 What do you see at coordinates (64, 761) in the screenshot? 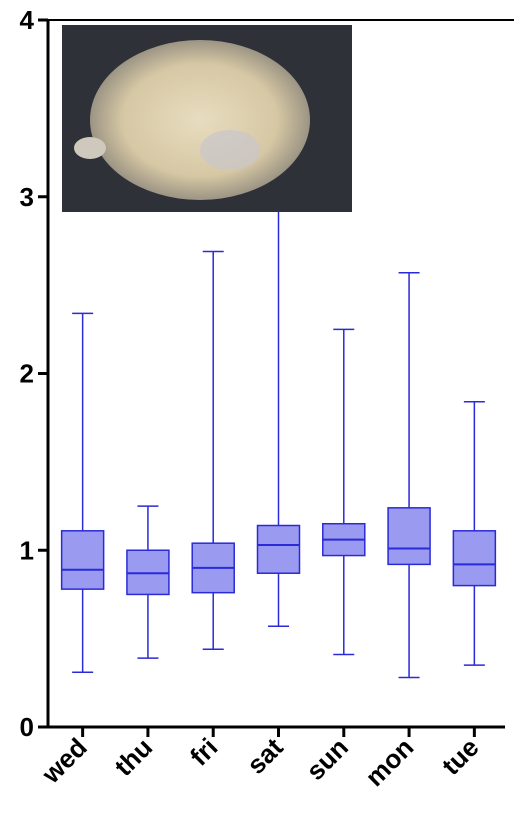
I see `x-tick-label: wed` at bounding box center [64, 761].